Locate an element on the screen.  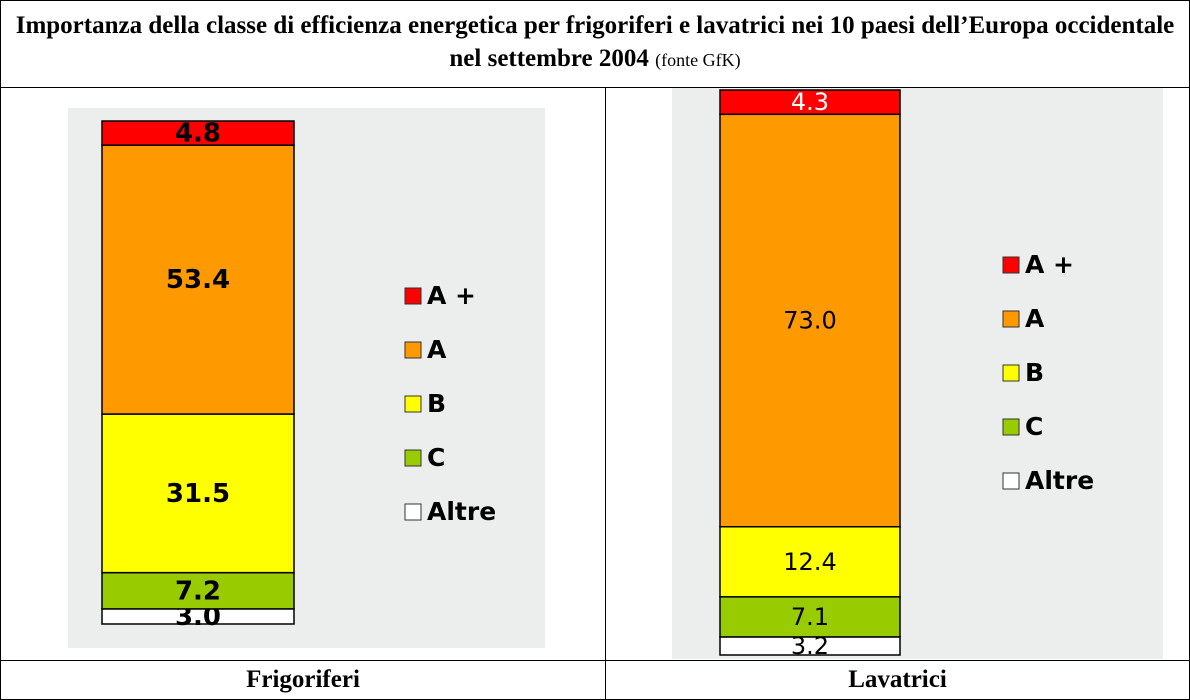
caption: Lavatrici is located at coordinates (897, 679).